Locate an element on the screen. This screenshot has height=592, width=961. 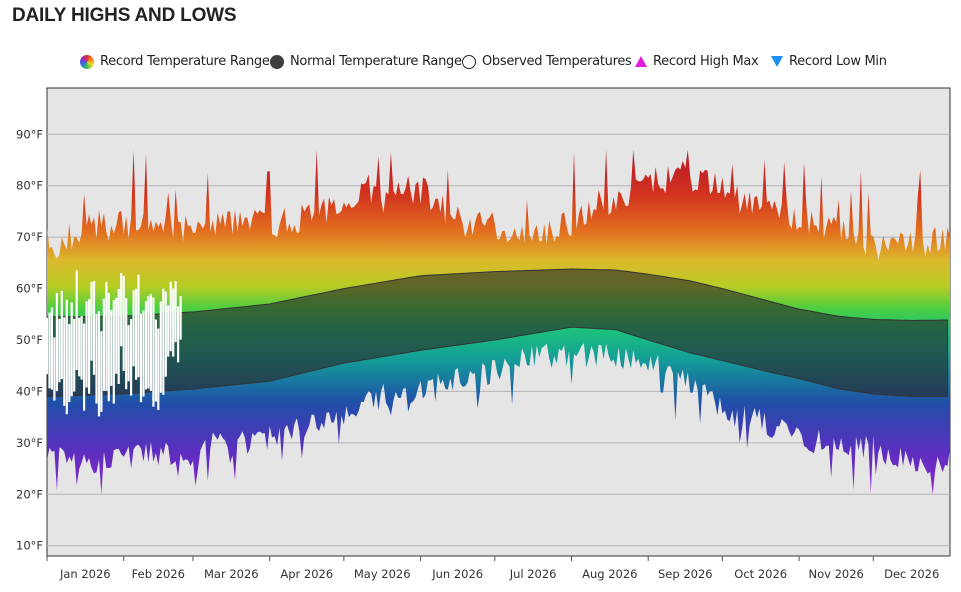
y-tick-label: 60°F is located at coordinates (29, 289).